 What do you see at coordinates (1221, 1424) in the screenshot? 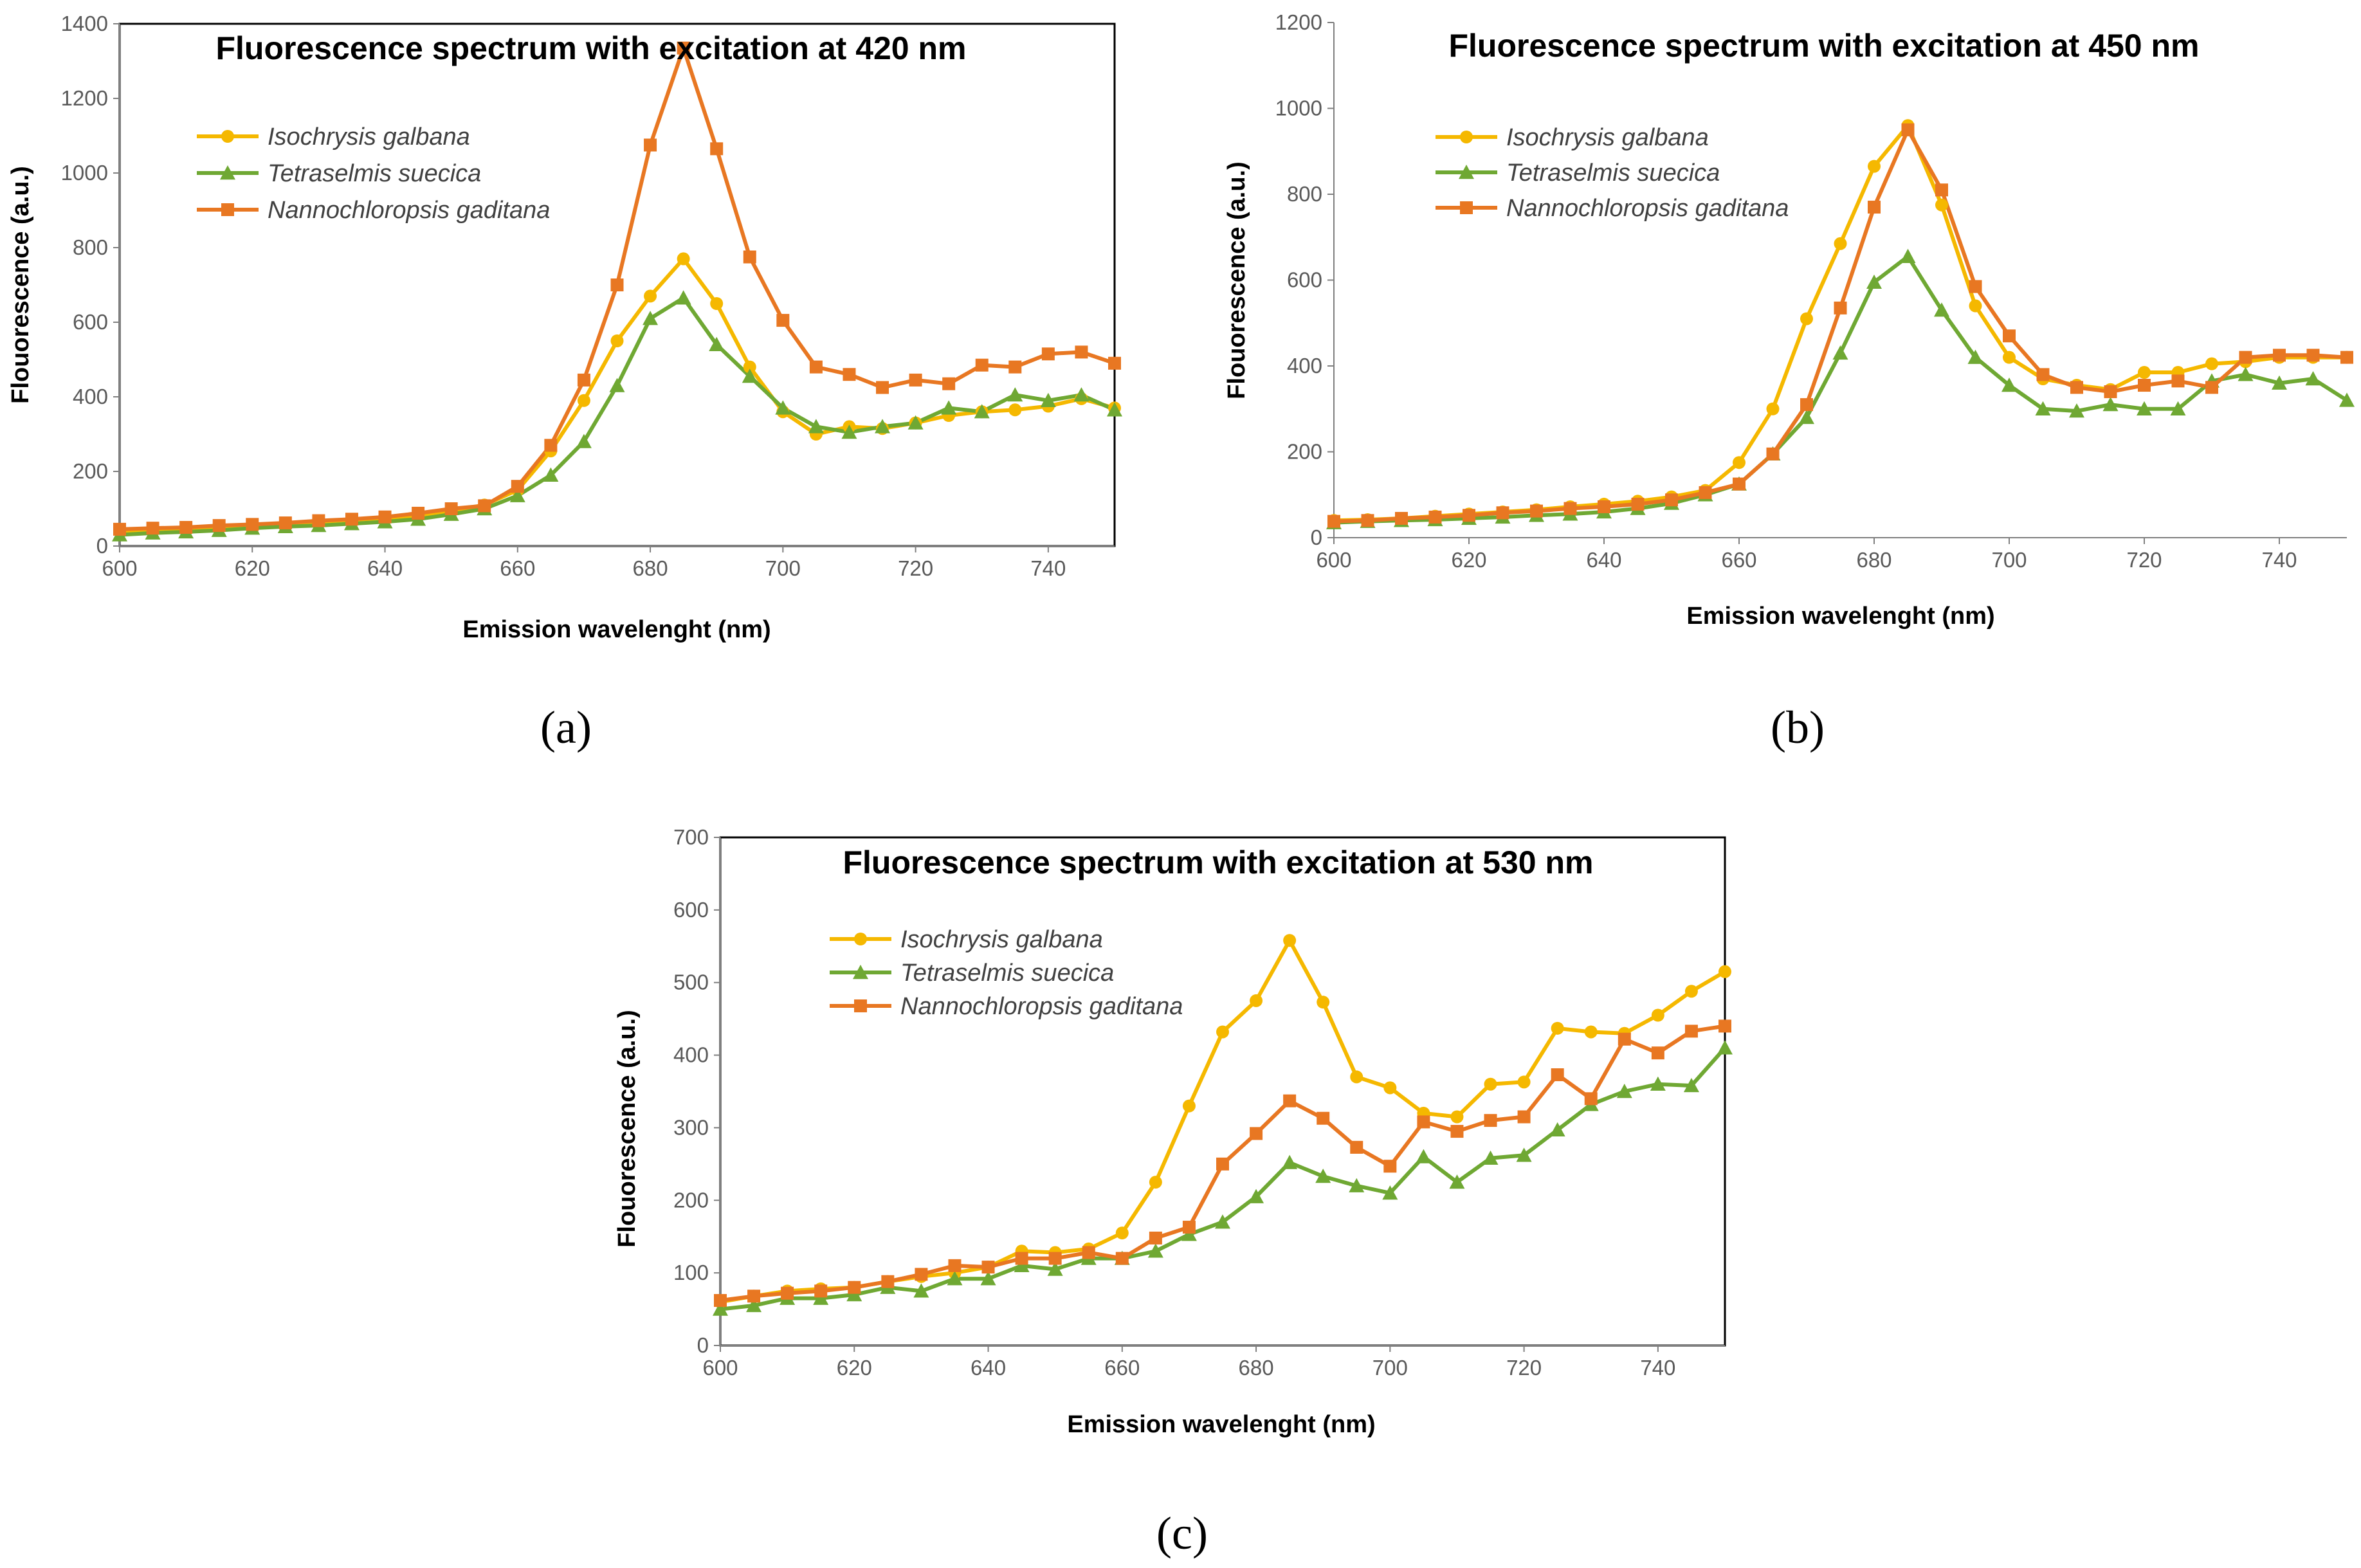
I see `x-axis-title: Emission wavelenght (nm)` at bounding box center [1221, 1424].